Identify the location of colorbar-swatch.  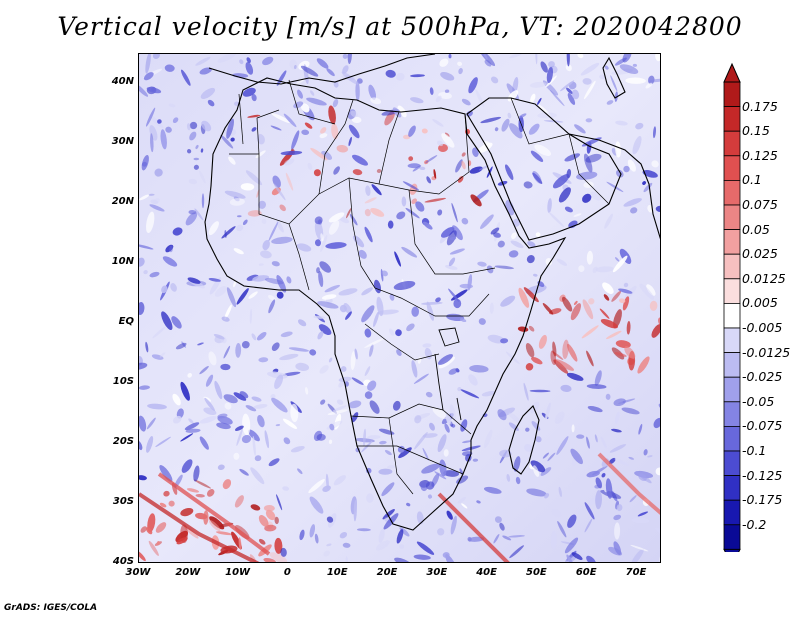
(732, 242).